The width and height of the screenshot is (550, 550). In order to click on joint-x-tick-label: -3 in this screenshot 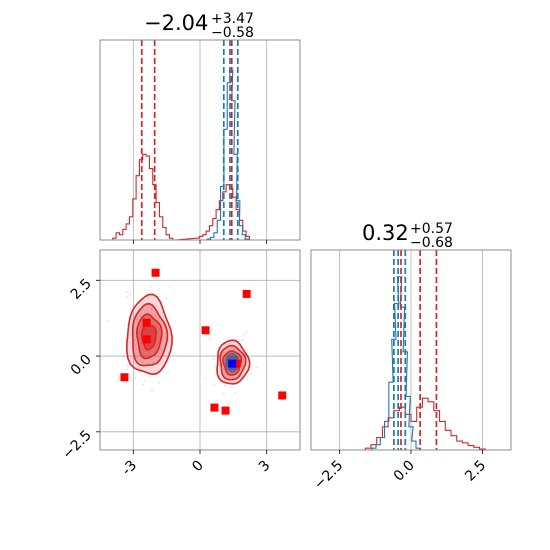, I will do `click(129, 468)`.